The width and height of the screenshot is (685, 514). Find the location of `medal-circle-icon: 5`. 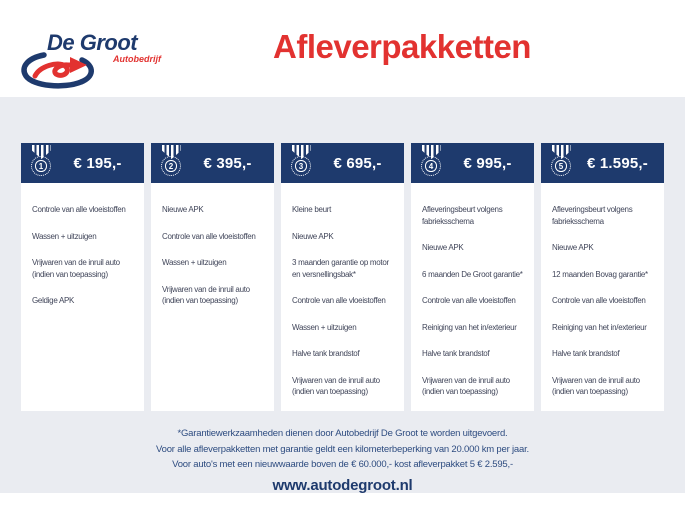

medal-circle-icon: 5 is located at coordinates (561, 166).